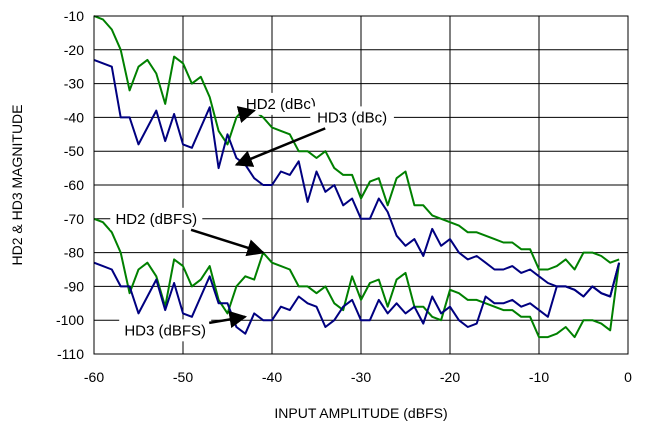  Describe the element at coordinates (450, 377) in the screenshot. I see `x-tick-label: -20` at that location.